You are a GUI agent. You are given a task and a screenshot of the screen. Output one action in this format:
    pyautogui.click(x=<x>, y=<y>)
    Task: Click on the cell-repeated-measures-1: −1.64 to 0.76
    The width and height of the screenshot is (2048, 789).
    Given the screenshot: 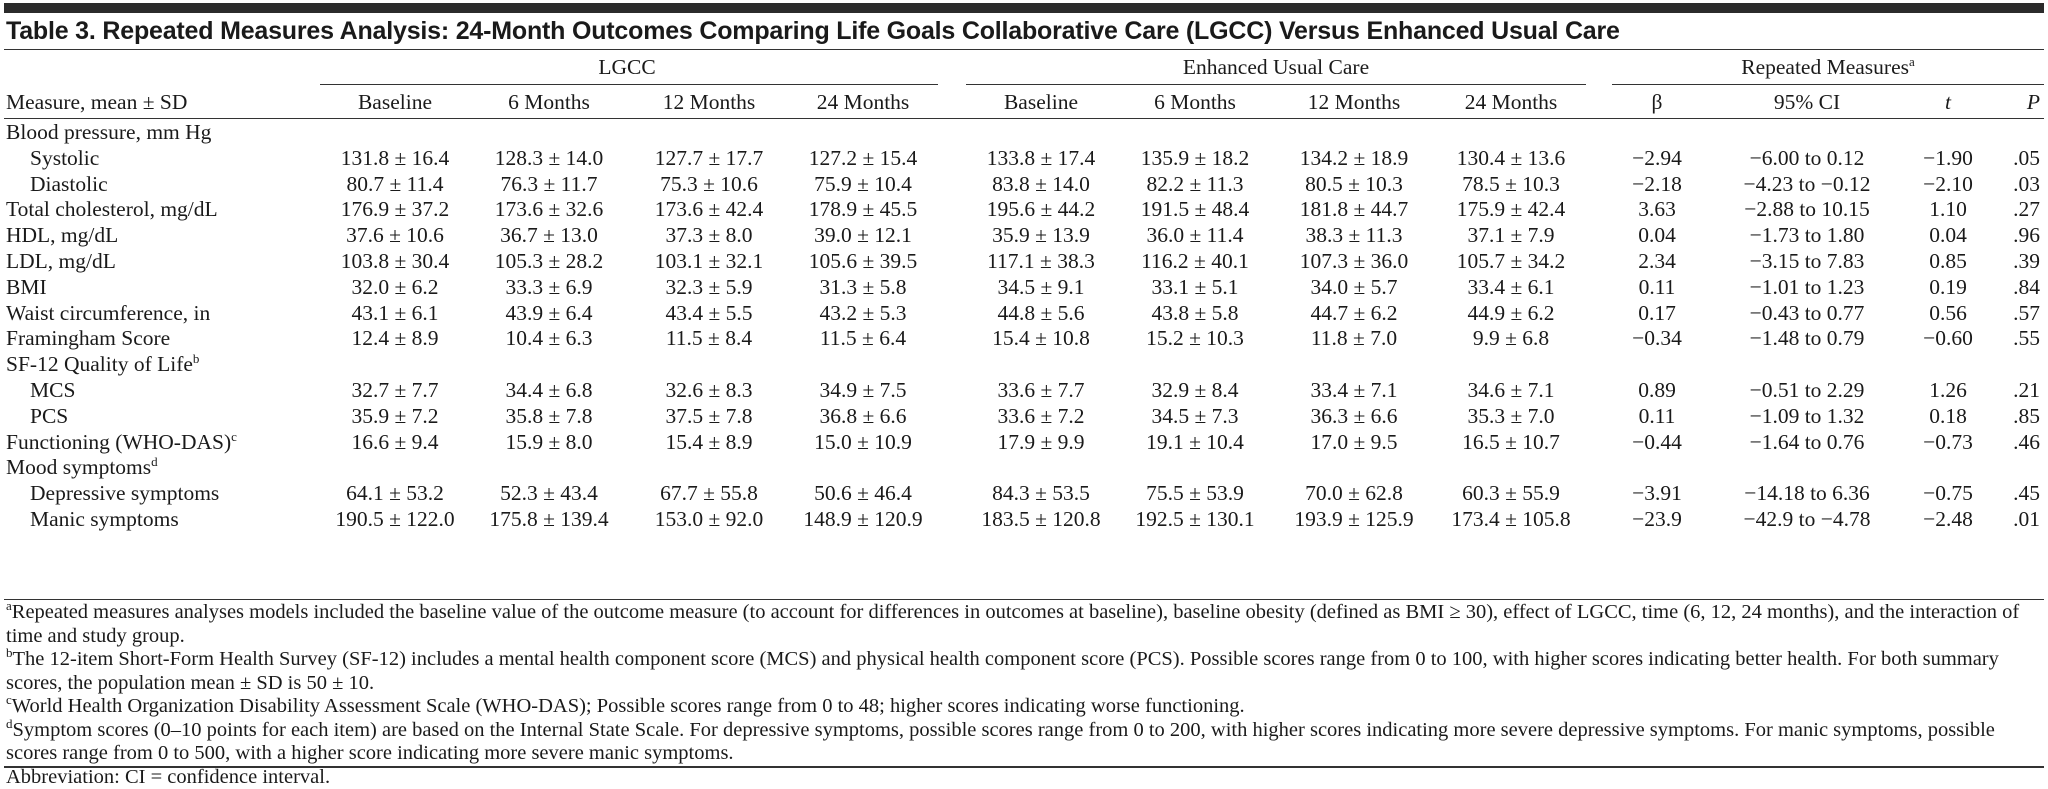 What is the action you would take?
    pyautogui.click(x=1807, y=443)
    